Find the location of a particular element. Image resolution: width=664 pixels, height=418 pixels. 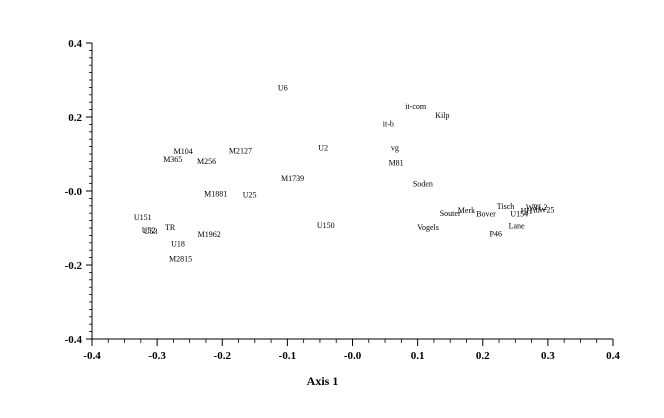

point-label: W3 is located at coordinates (532, 207).